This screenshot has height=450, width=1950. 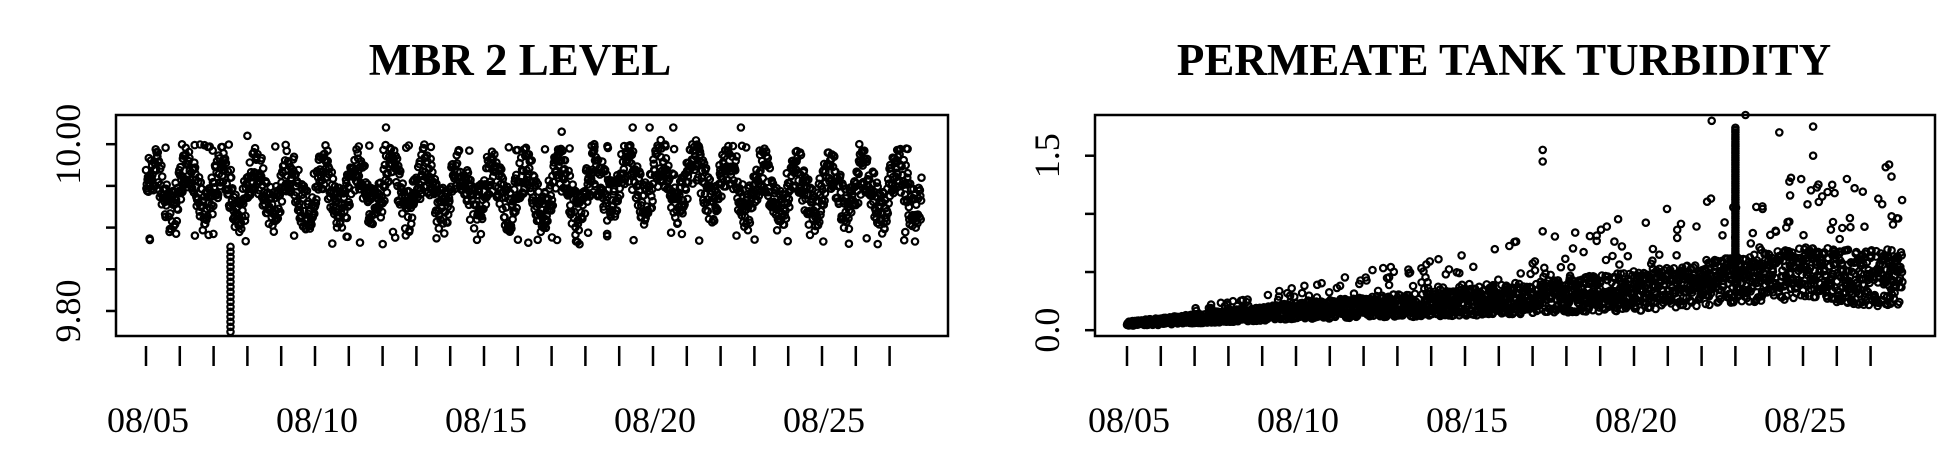 What do you see at coordinates (499, 393) in the screenshot?
I see `x-axis: 08/05 08/10 08/15 08/20 08/25` at bounding box center [499, 393].